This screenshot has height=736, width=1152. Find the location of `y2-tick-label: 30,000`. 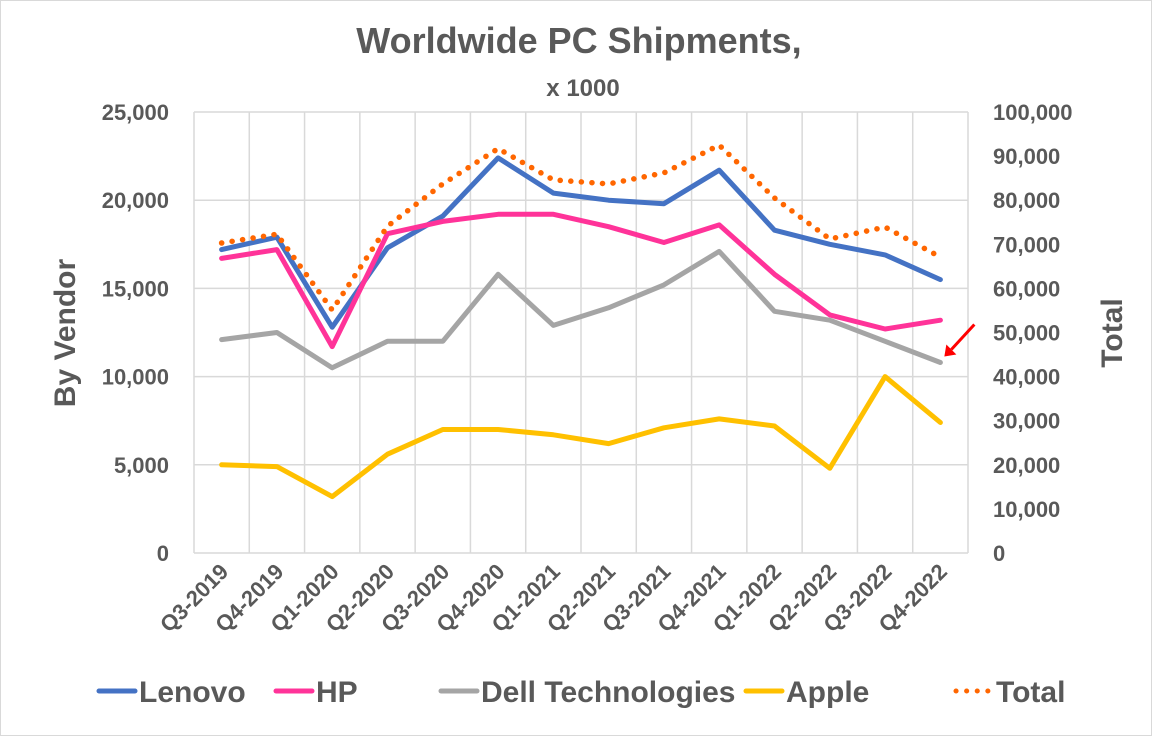

y2-tick-label: 30,000 is located at coordinates (1026, 421).